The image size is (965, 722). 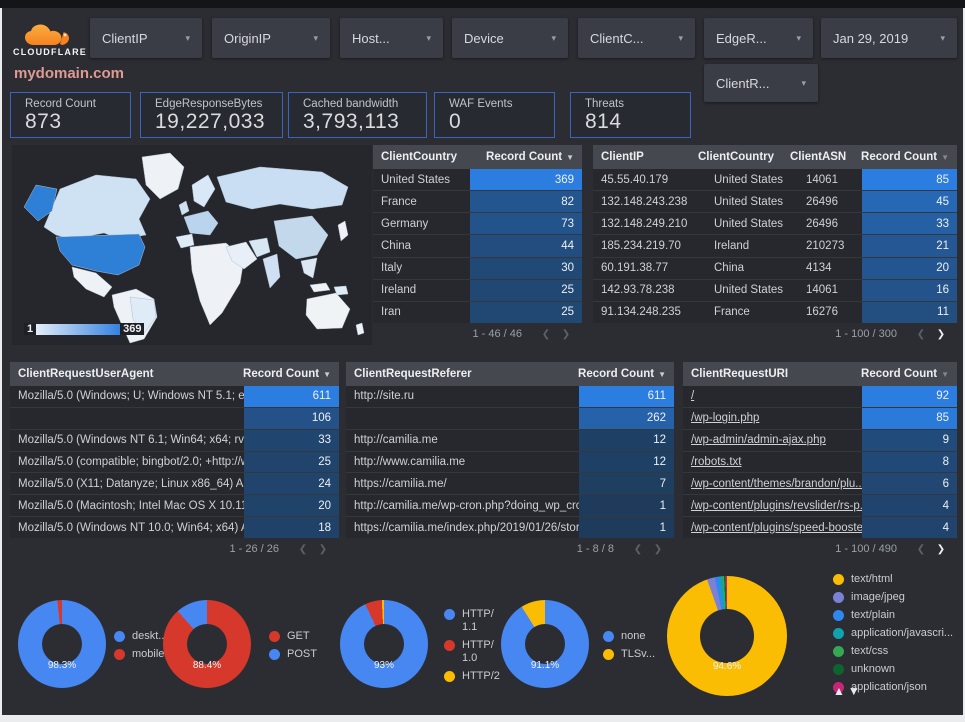 What do you see at coordinates (840, 691) in the screenshot?
I see `legend-scroll-up-icon: ▲` at bounding box center [840, 691].